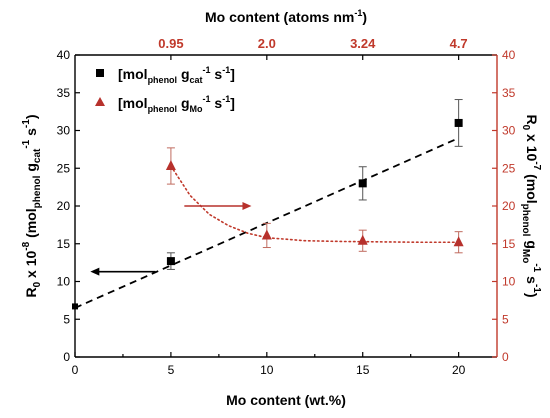  I want to click on top-tick-label: 4.7, so click(459, 43).